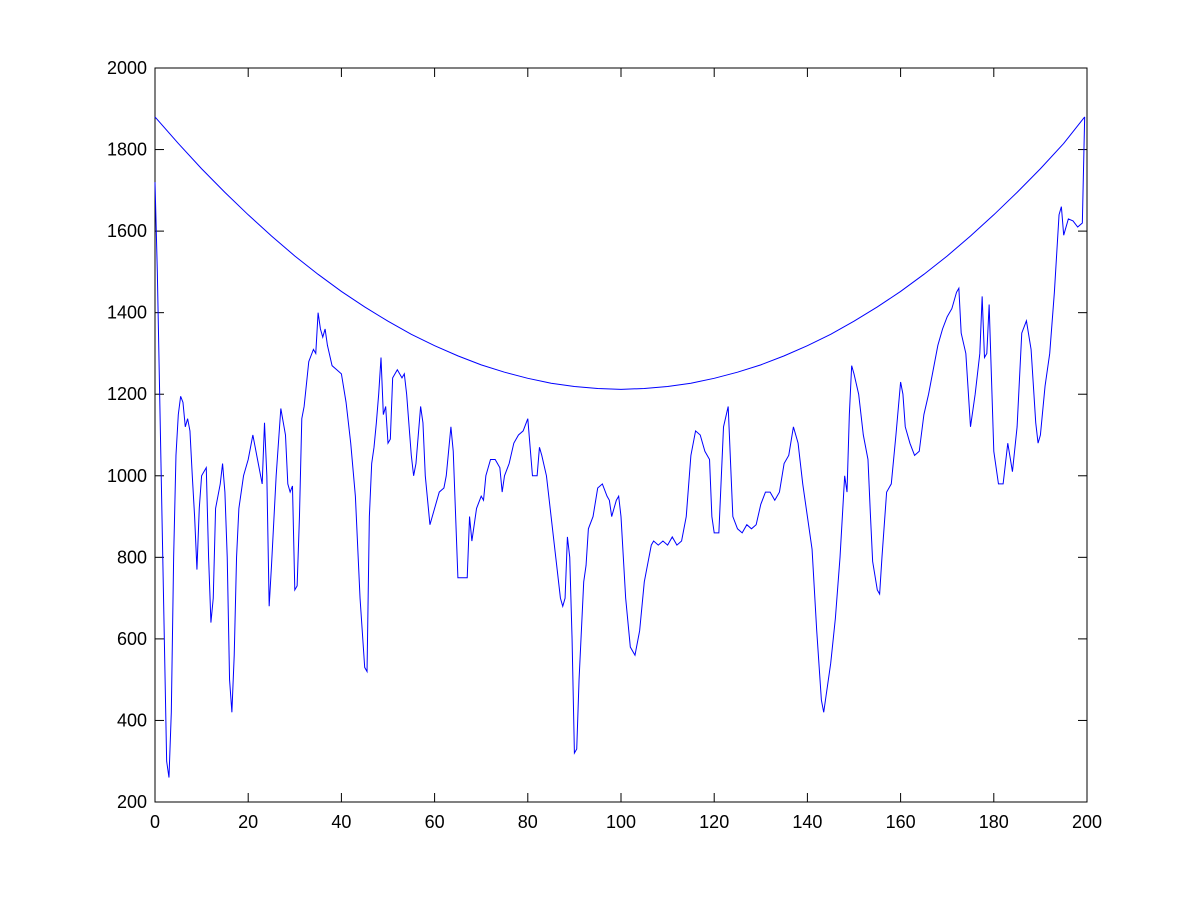 This screenshot has height=901, width=1201. I want to click on x-tick-label: 0, so click(155, 822).